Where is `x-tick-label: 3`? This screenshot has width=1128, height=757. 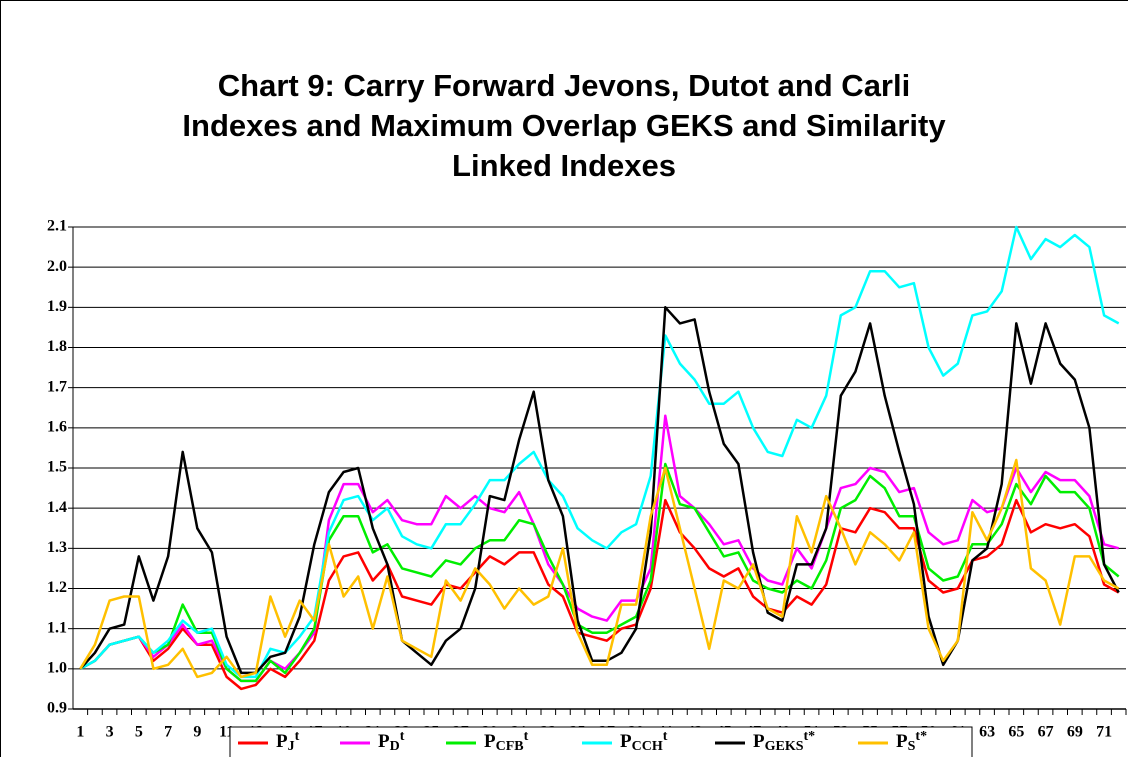 x-tick-label: 3 is located at coordinates (110, 732).